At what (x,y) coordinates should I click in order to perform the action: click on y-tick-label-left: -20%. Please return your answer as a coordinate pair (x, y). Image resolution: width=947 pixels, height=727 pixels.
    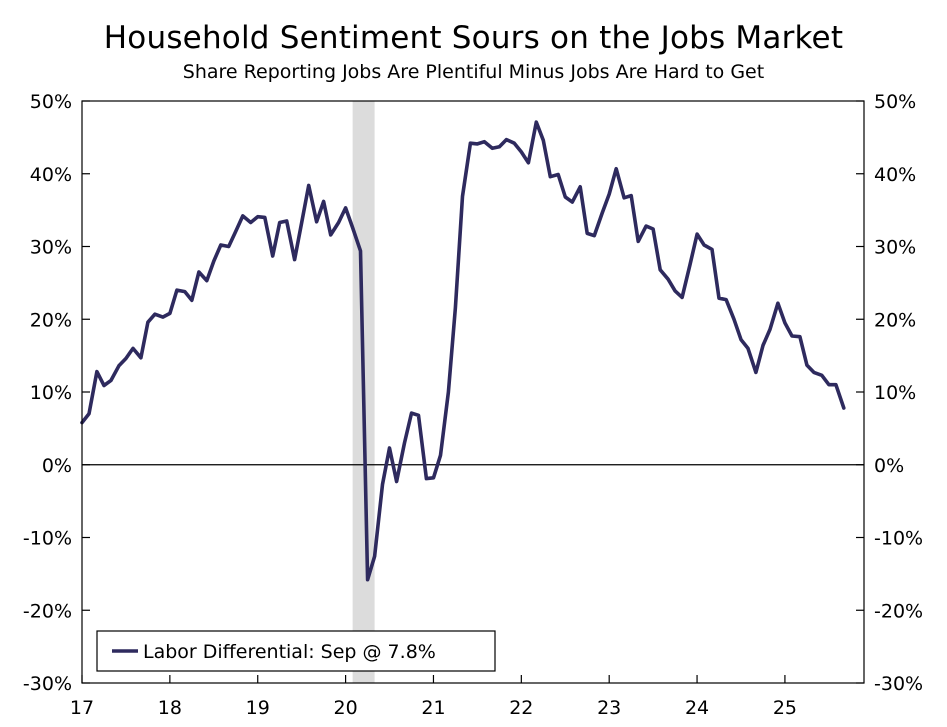
    Looking at the image, I should click on (47, 611).